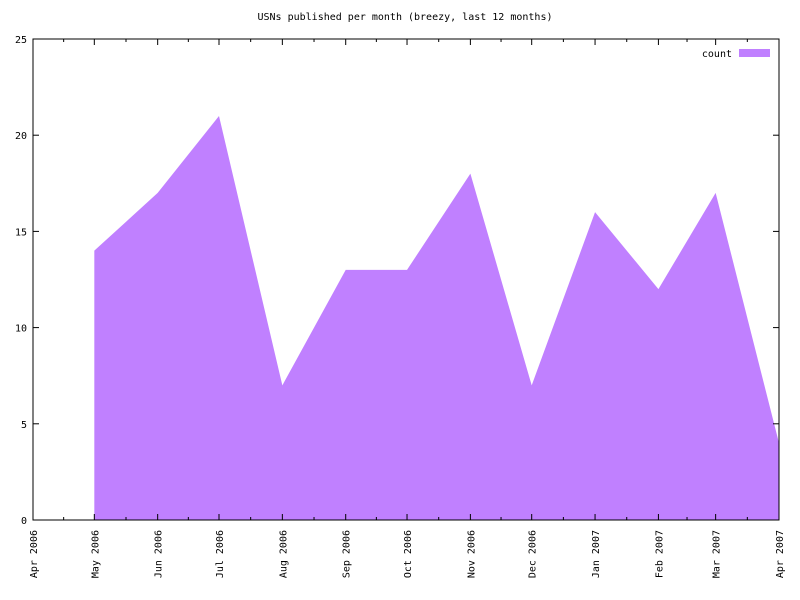 This screenshot has width=800, height=600. Describe the element at coordinates (717, 54) in the screenshot. I see `legend-label: count` at that location.